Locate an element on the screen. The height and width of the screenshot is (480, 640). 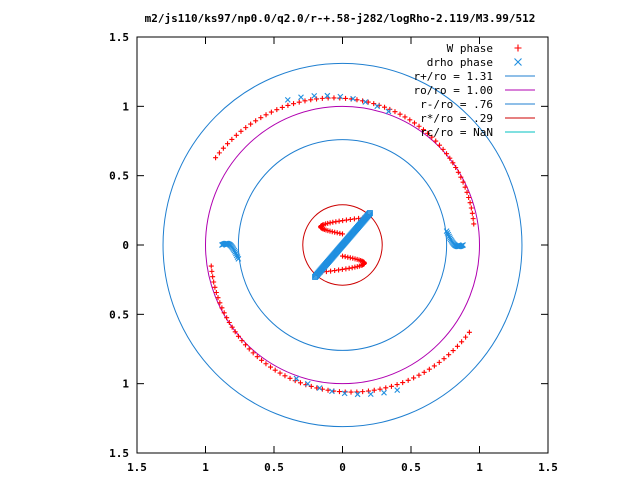
radius-circle is located at coordinates (342, 245).